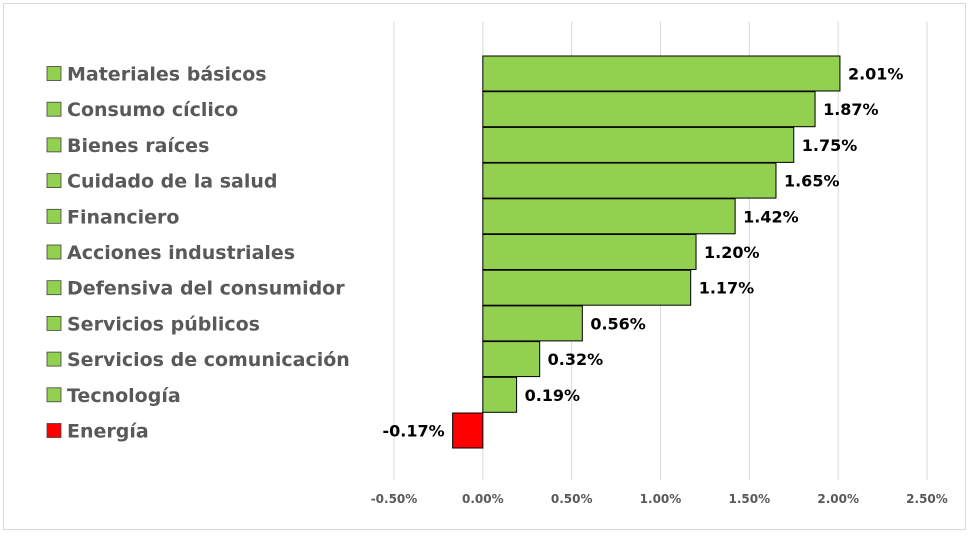 This screenshot has height=536, width=971. Describe the element at coordinates (618, 323) in the screenshot. I see `data-label: 0.56%` at that location.